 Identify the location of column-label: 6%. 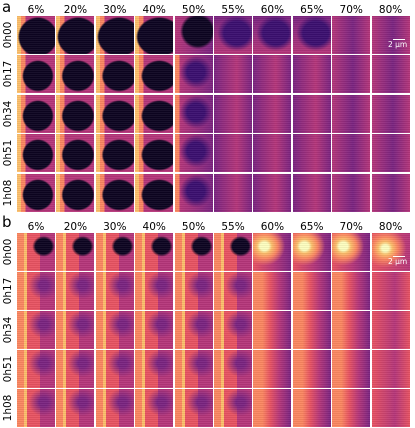
(36, 10).